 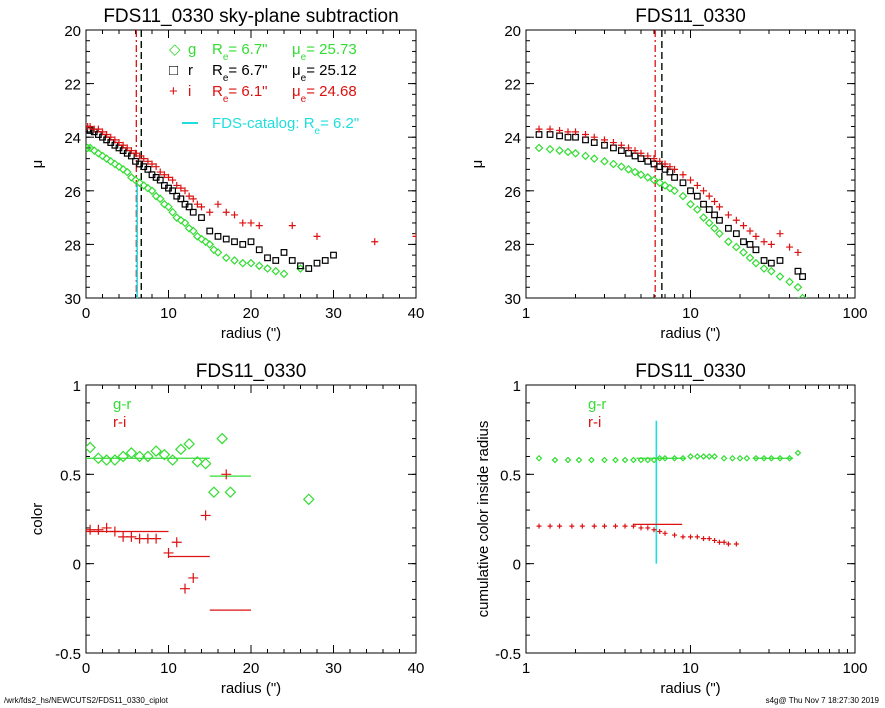 What do you see at coordinates (72, 138) in the screenshot?
I see `y-tick-label: 24` at bounding box center [72, 138].